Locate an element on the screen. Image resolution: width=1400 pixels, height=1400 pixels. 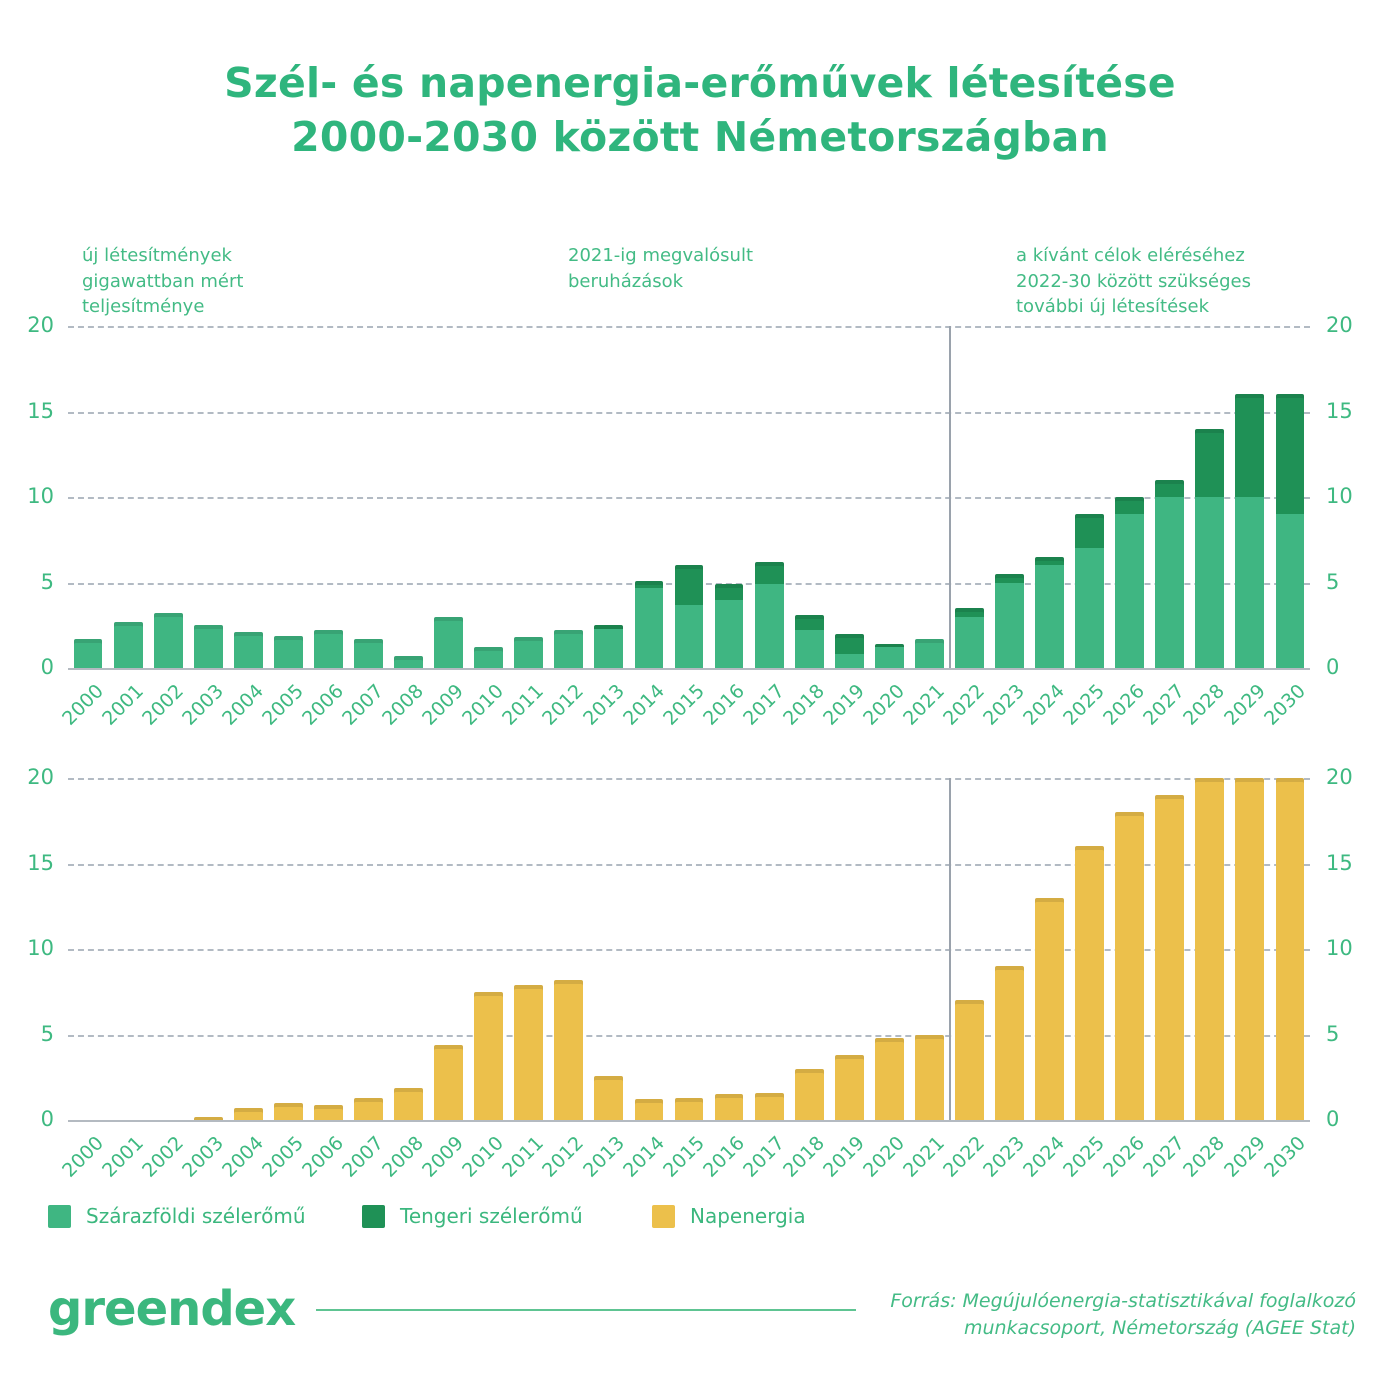
x-tick-label-2013: 2013 is located at coordinates (603, 705).